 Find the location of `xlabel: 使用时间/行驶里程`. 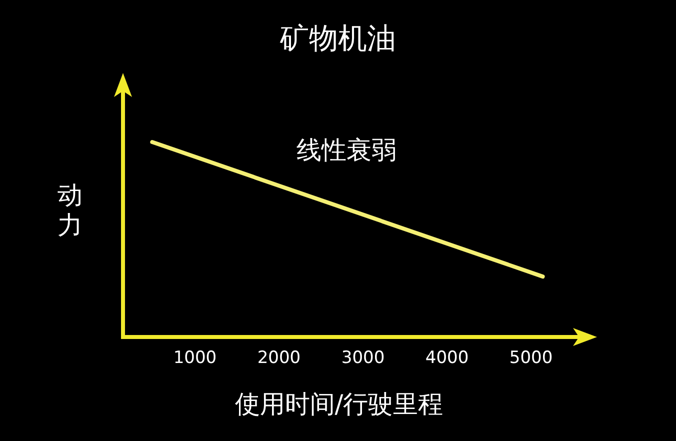

xlabel: 使用时间/行驶里程 is located at coordinates (339, 404).